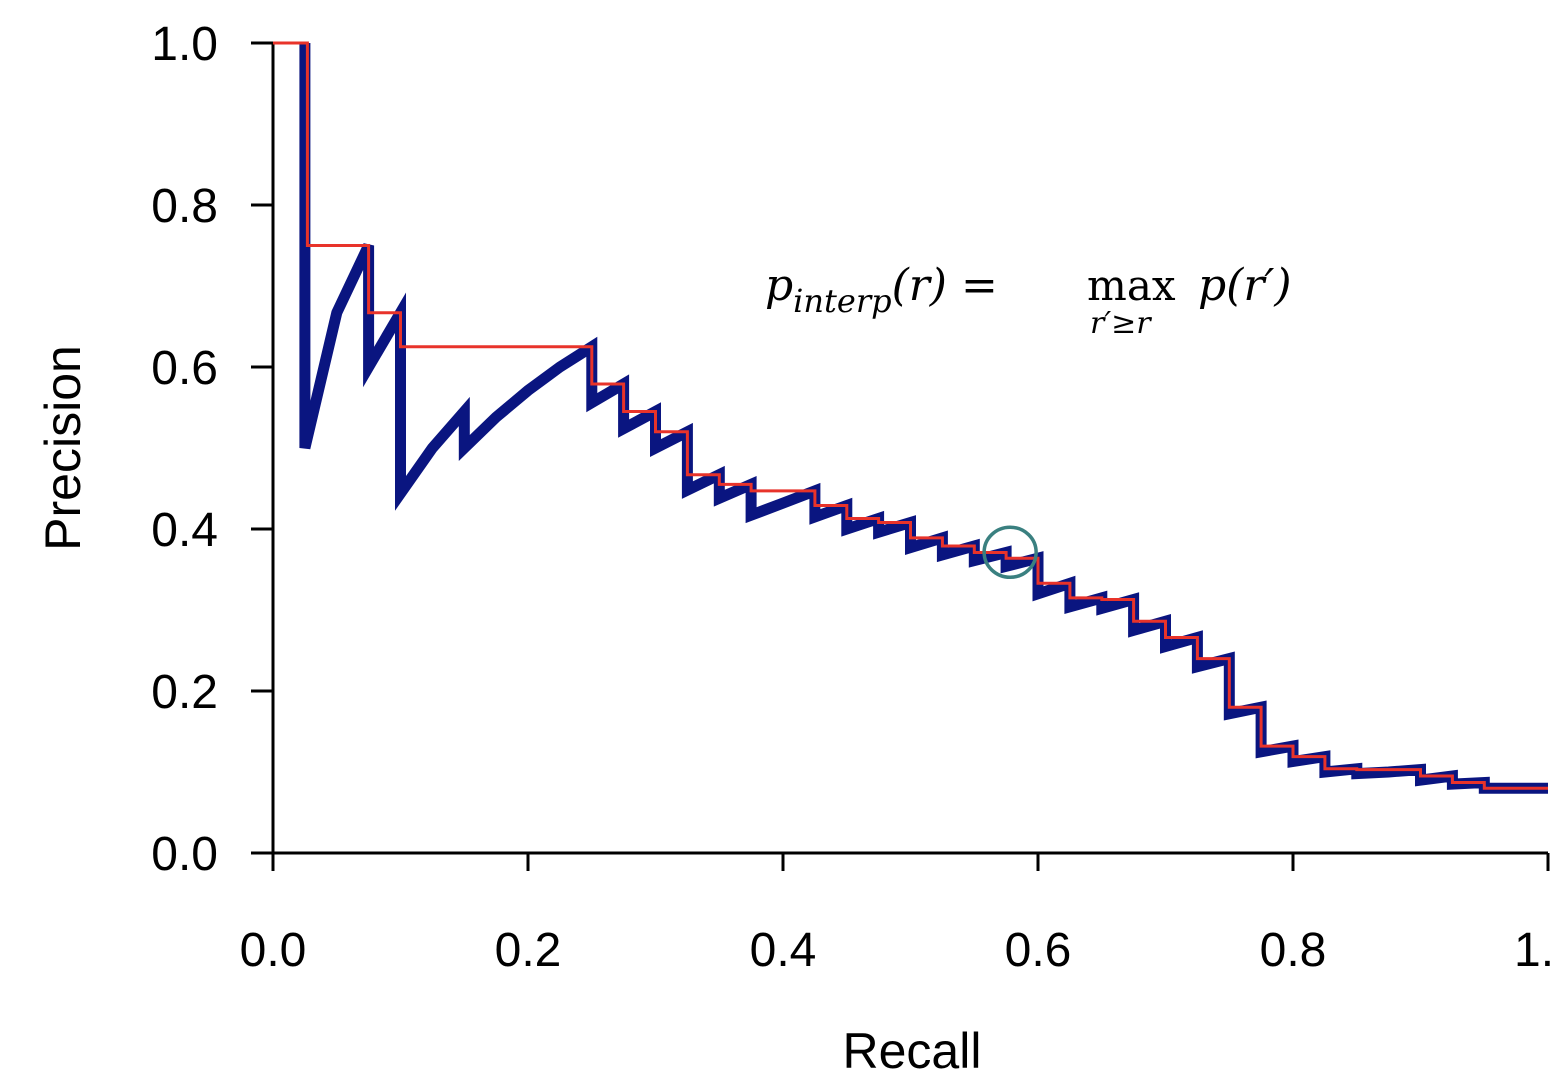  What do you see at coordinates (273, 950) in the screenshot?
I see `x-tick-label: 0.0` at bounding box center [273, 950].